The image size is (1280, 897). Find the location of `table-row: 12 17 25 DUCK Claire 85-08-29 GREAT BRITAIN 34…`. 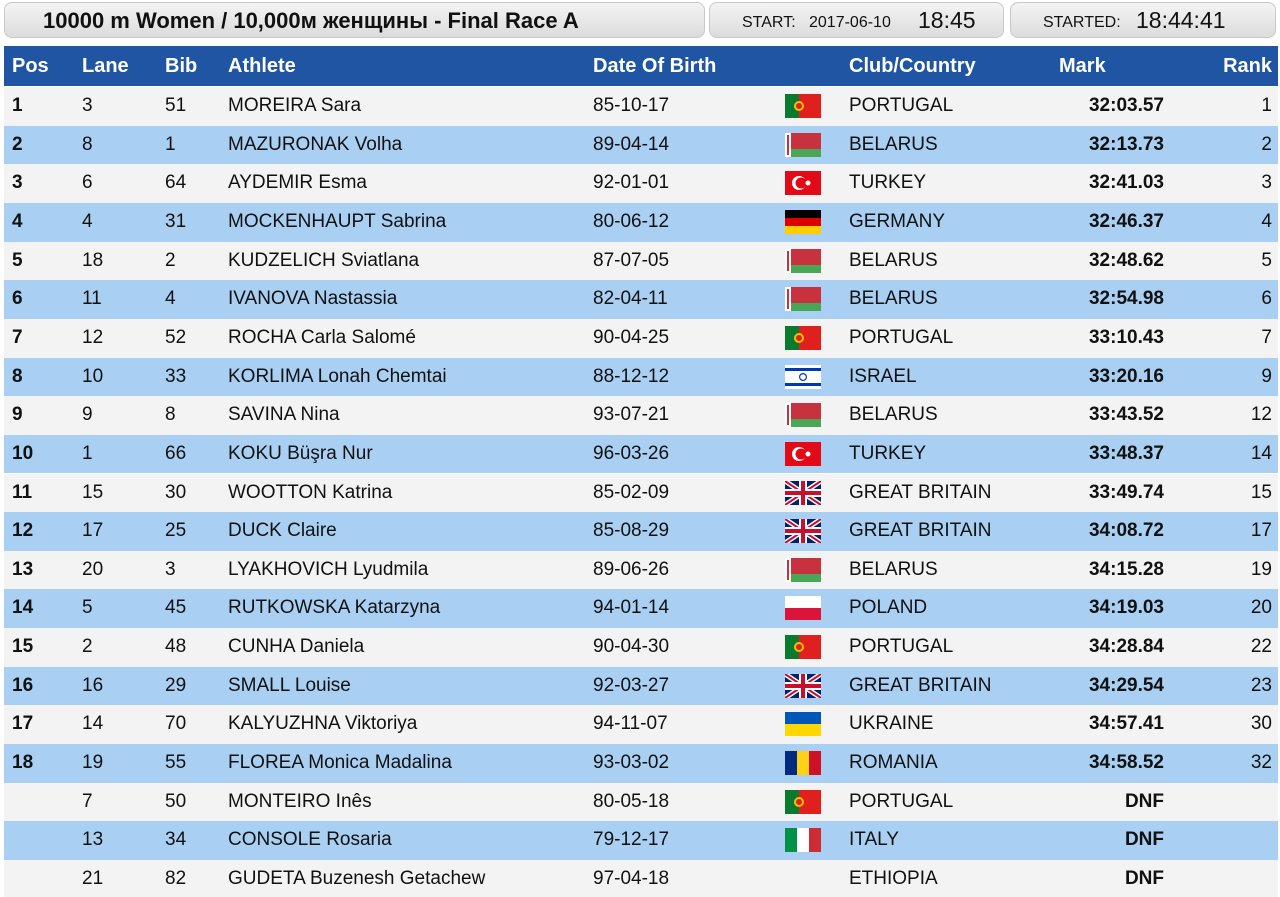

table-row: 12 17 25 DUCK Claire 85-08-29 GREAT BRITAIN 34… is located at coordinates (641, 531).